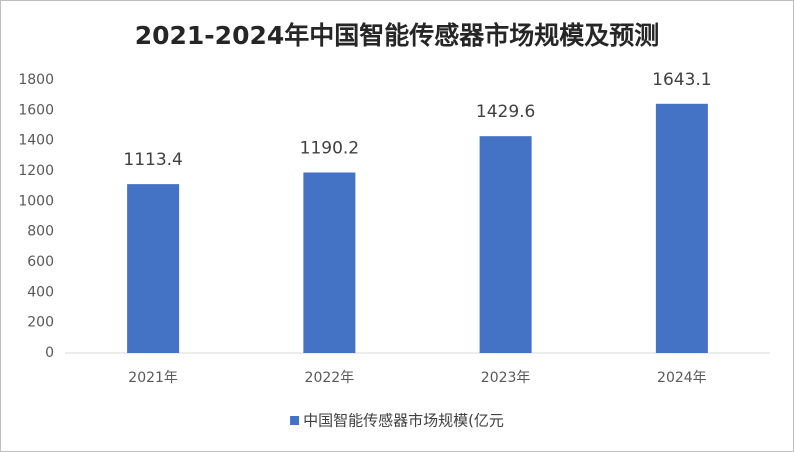  Describe the element at coordinates (505, 112) in the screenshot. I see `value-label: 1429.6` at that location.